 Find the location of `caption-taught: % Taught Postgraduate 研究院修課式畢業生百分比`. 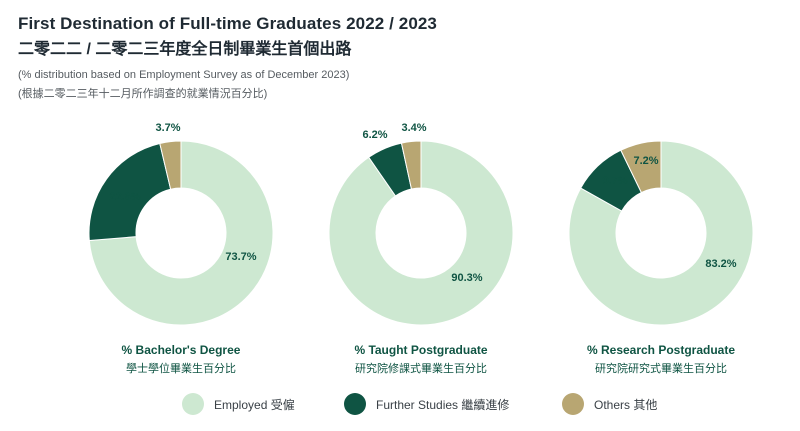

caption-taught: % Taught Postgraduate 研究院修課式畢業生百分比 is located at coordinates (421, 359).